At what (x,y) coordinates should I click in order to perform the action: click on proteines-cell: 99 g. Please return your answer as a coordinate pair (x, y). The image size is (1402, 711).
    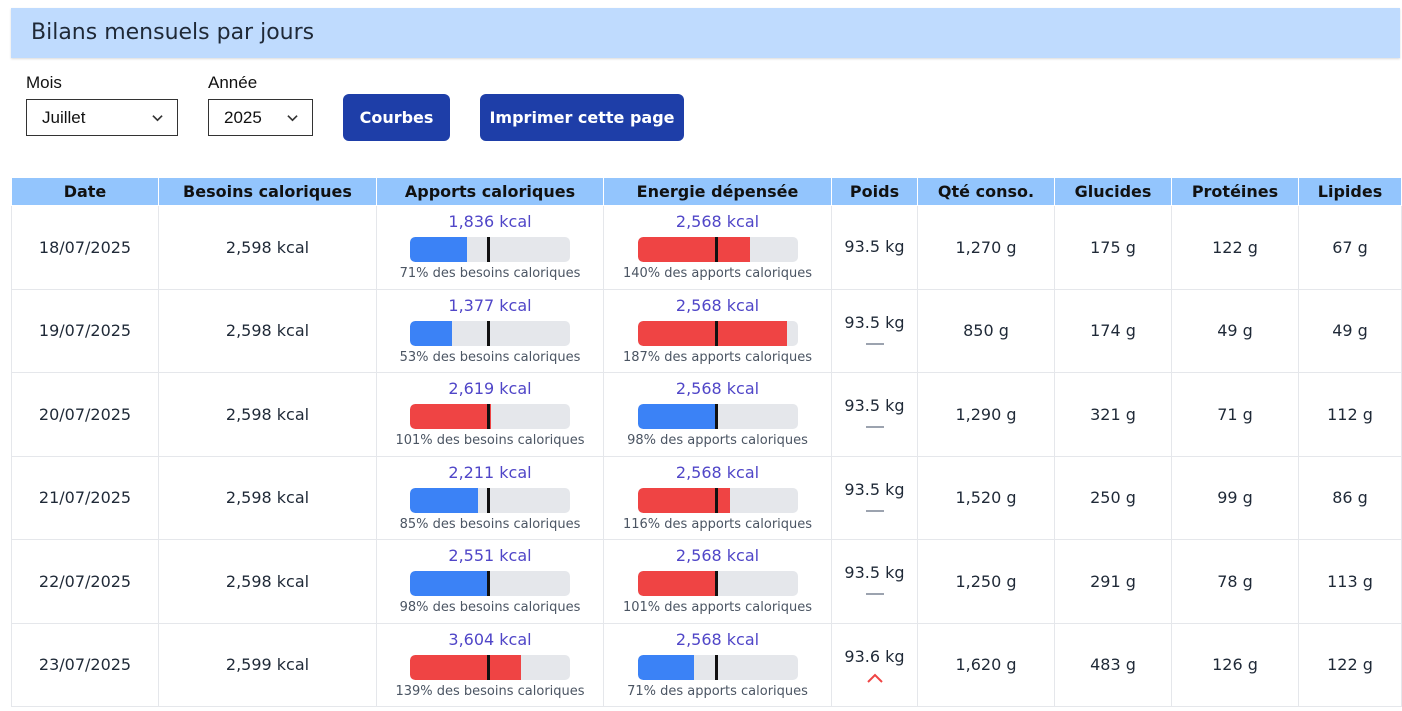
    Looking at the image, I should click on (1235, 497).